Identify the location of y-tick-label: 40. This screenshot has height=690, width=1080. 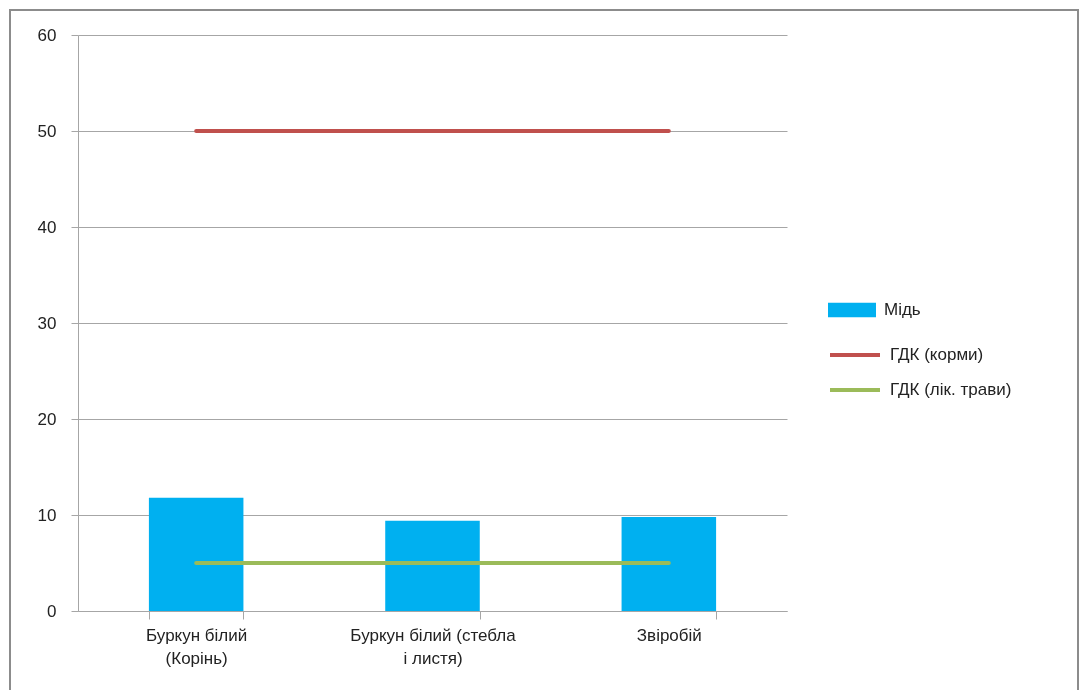
(47, 227).